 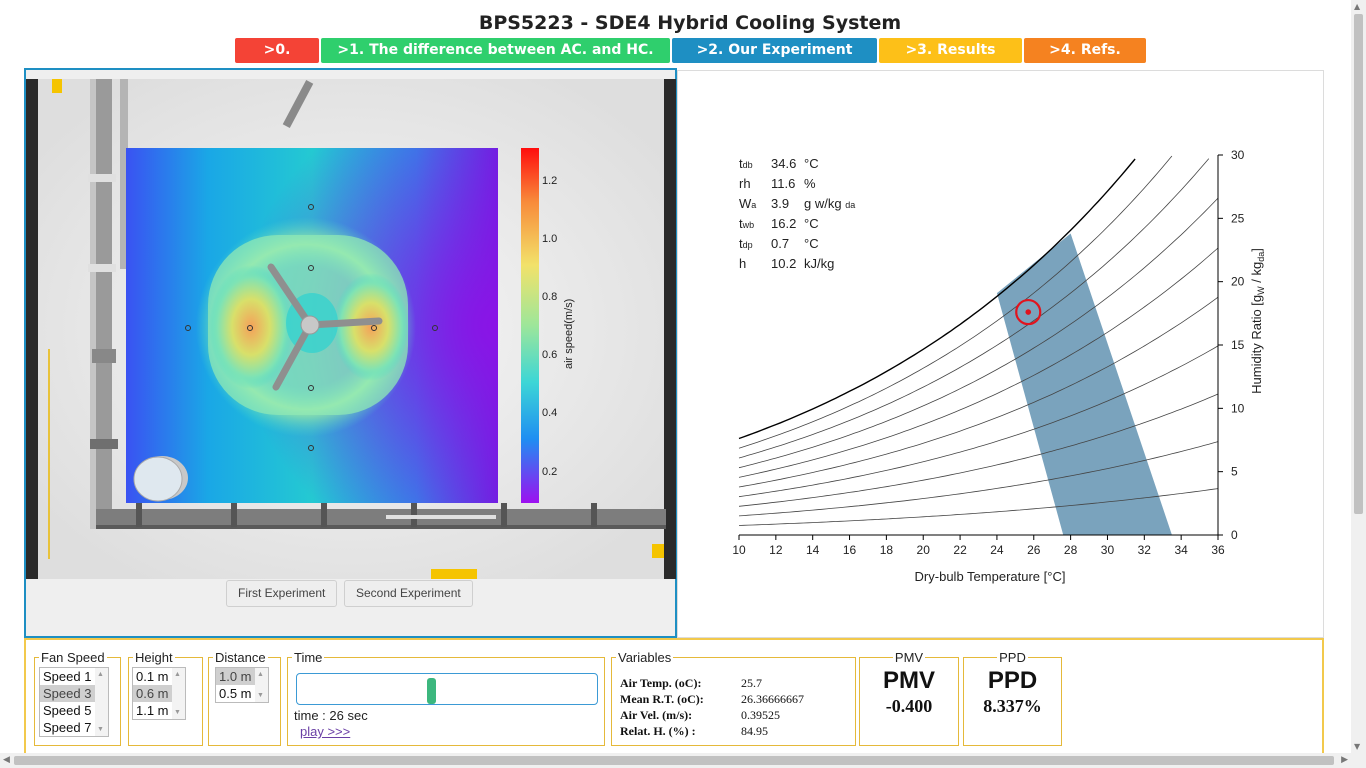 I want to click on param-value: 11.6, so click(x=783, y=183).